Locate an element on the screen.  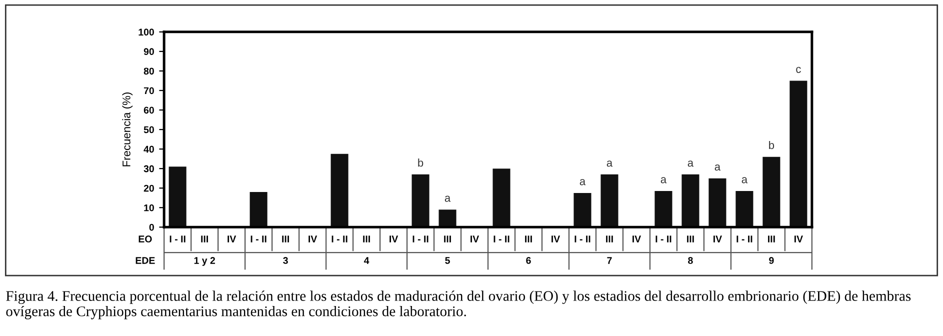
y-axis-title: Frecuencia (%) is located at coordinates (127, 129).